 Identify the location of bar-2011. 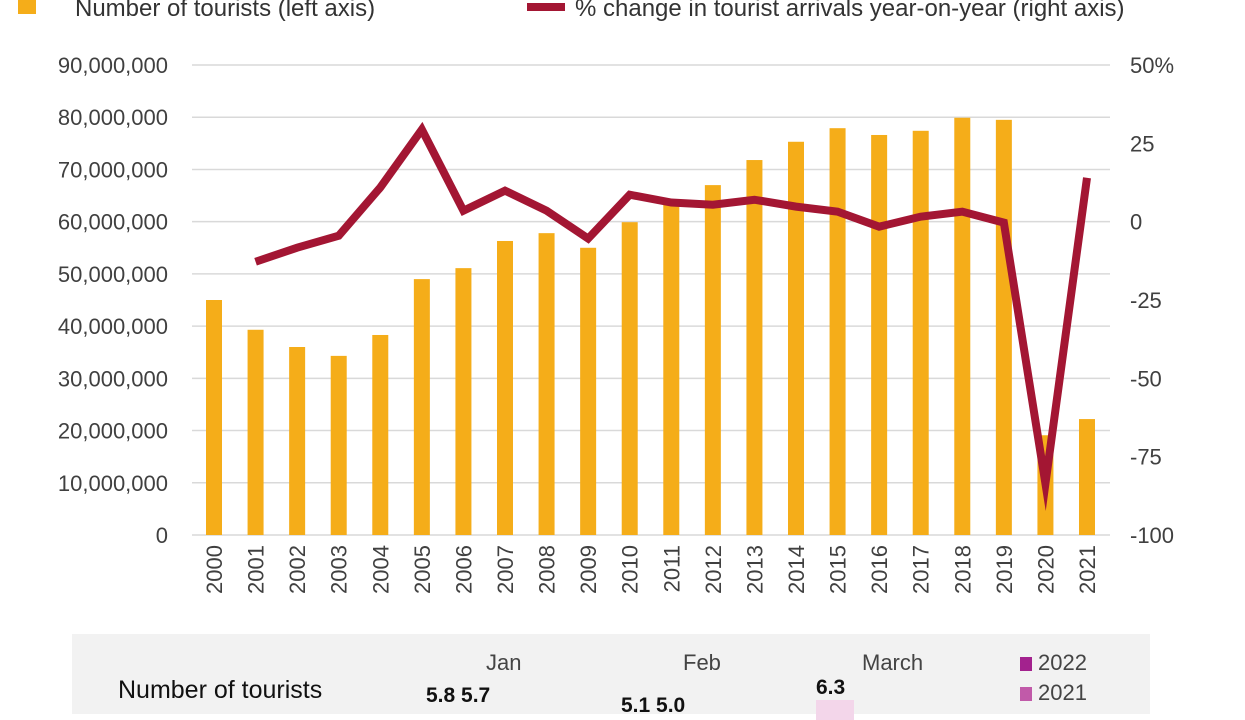
(671, 369).